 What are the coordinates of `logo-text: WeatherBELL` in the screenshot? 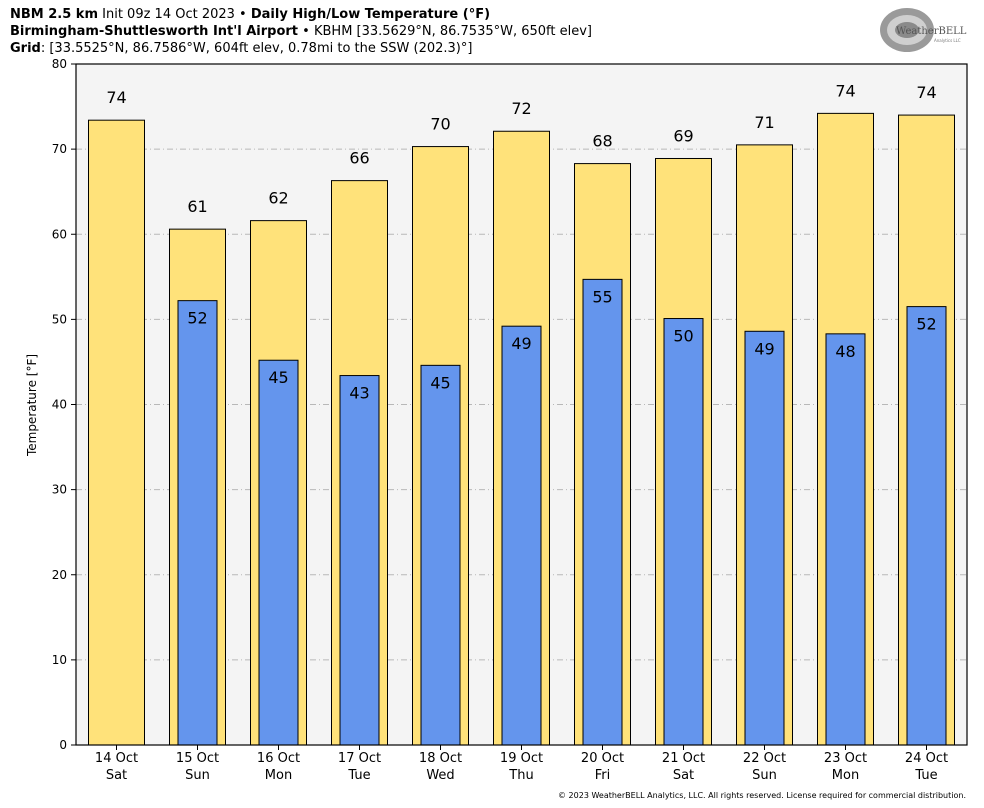 It's located at (931, 31).